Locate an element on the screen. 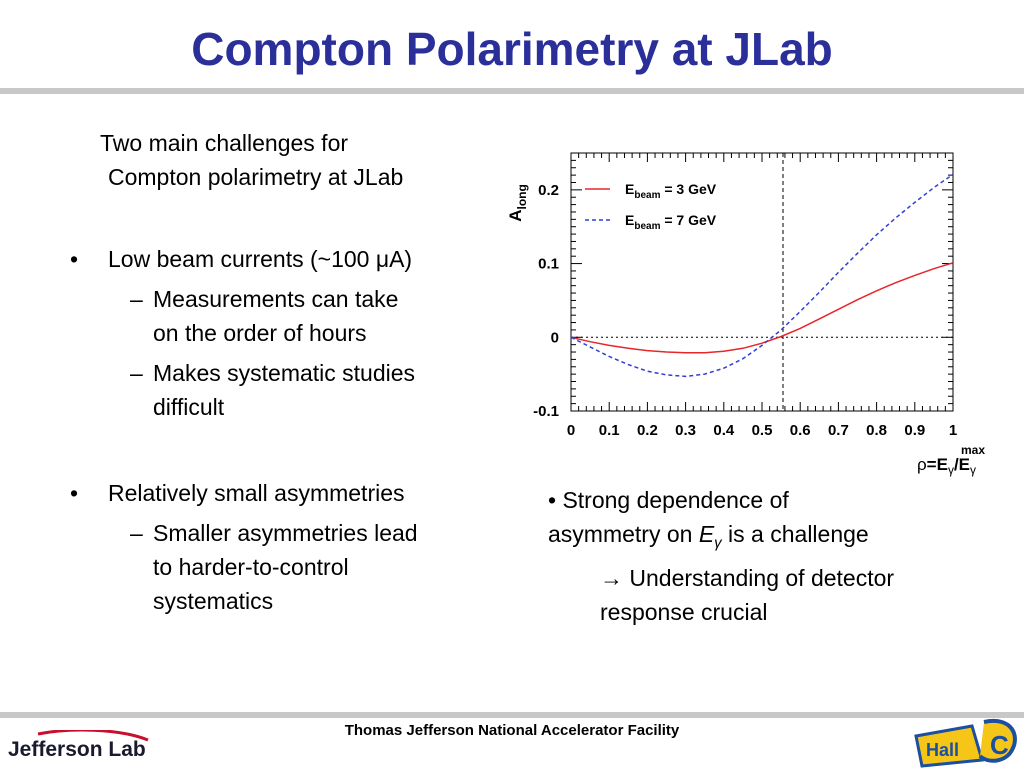 The image size is (1024, 768). intro-line: Two main challenges for is located at coordinates (224, 143).